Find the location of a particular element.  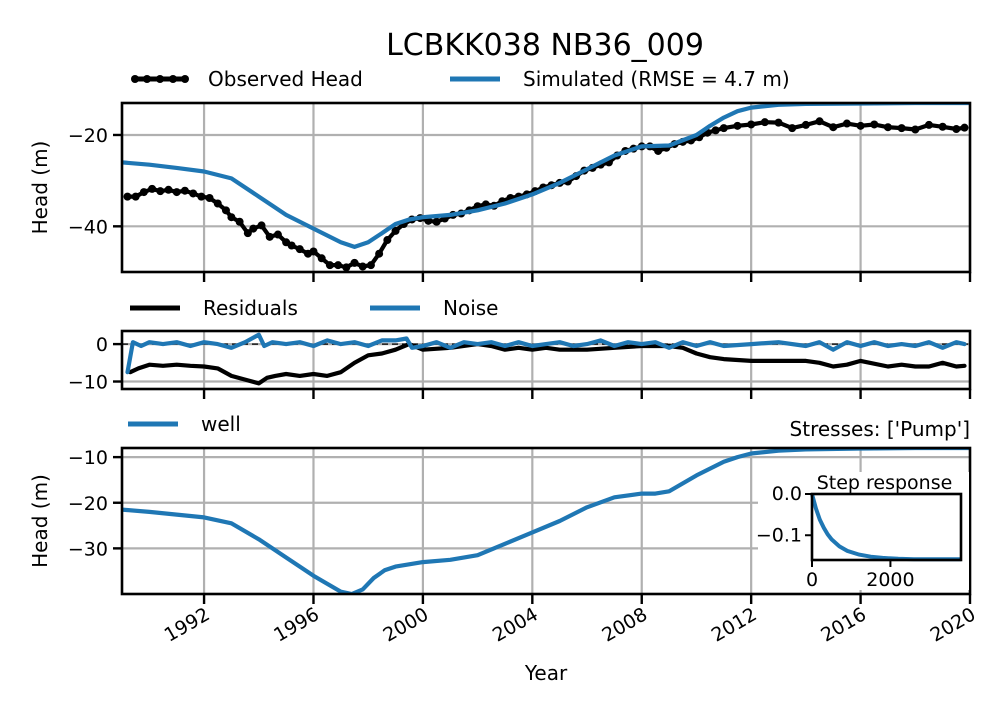

panel-residuals: 0 −10 is located at coordinates (520, 364).